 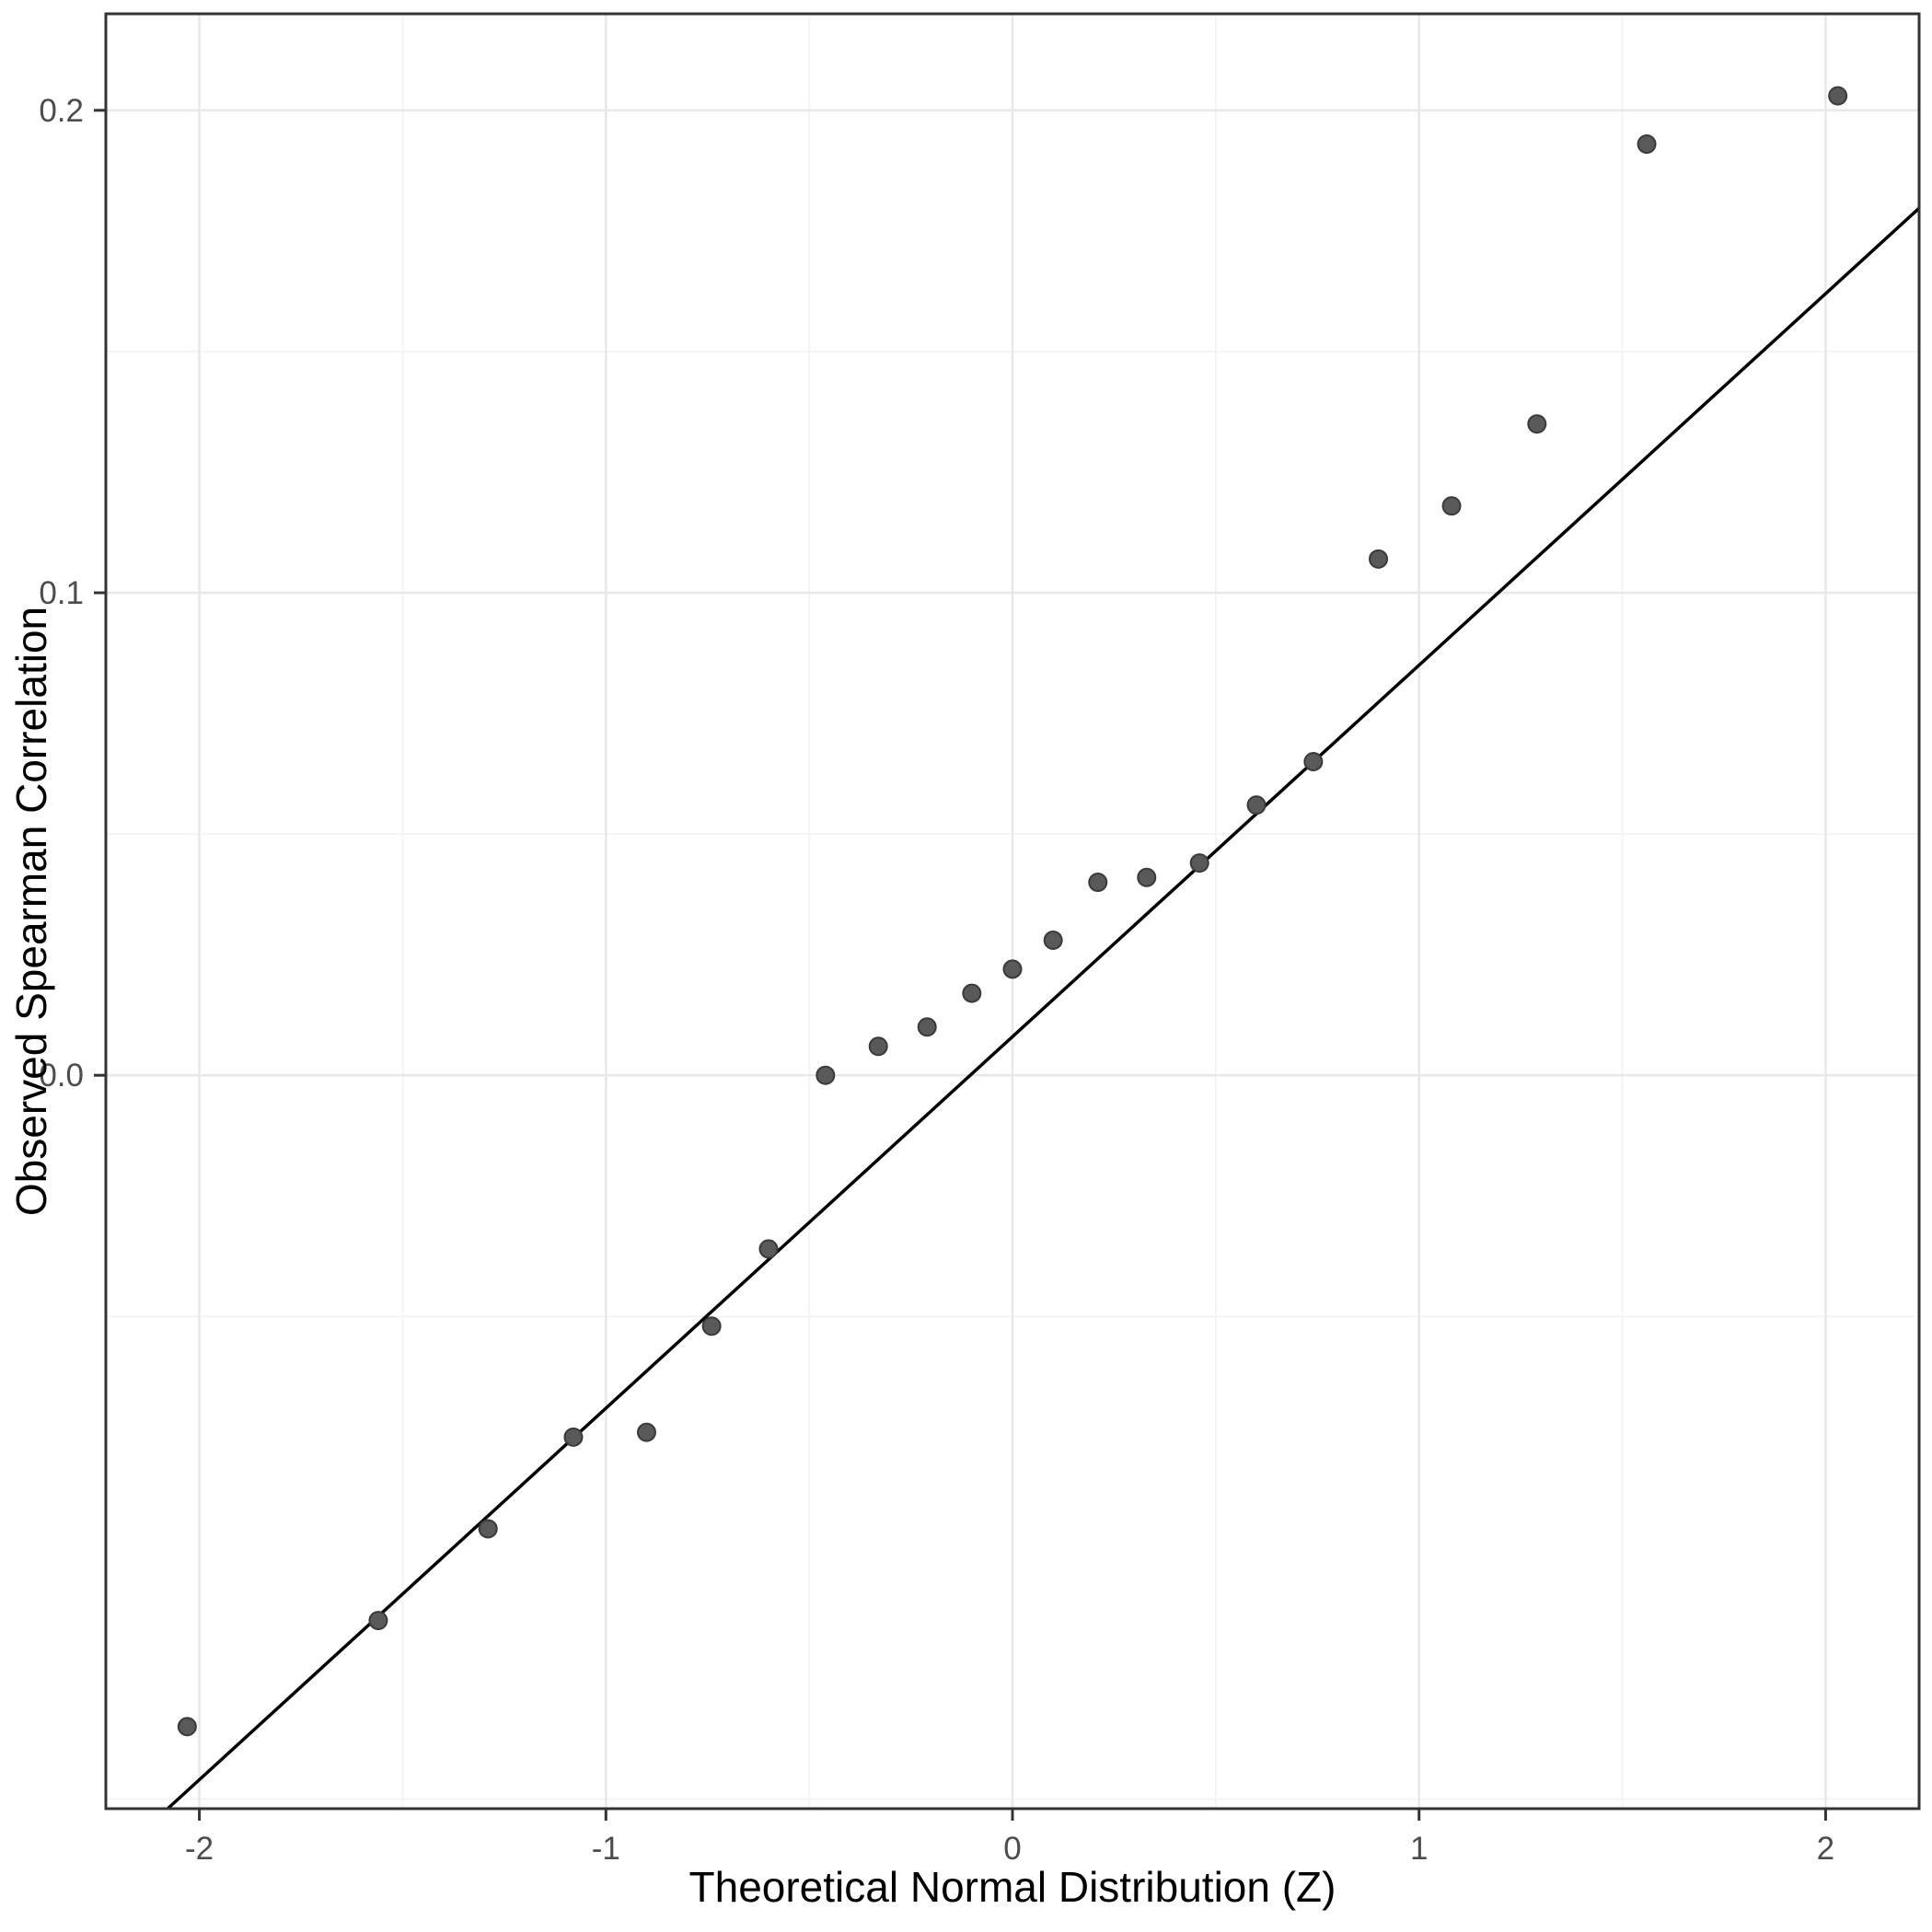 I want to click on y-axis-title: Observed Spearman Correlation, so click(x=31, y=912).